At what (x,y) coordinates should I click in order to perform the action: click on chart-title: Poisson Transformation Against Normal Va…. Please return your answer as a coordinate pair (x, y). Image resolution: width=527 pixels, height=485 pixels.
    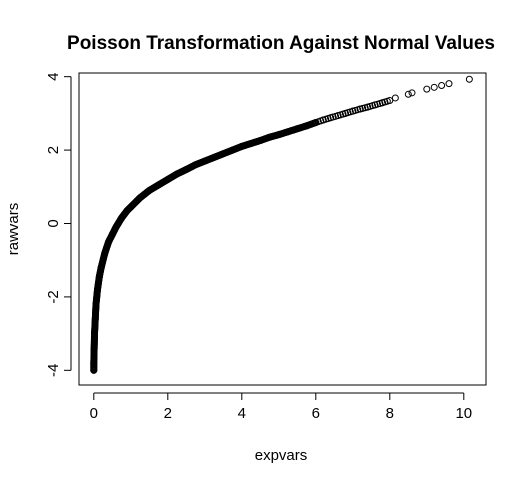
    Looking at the image, I should click on (281, 43).